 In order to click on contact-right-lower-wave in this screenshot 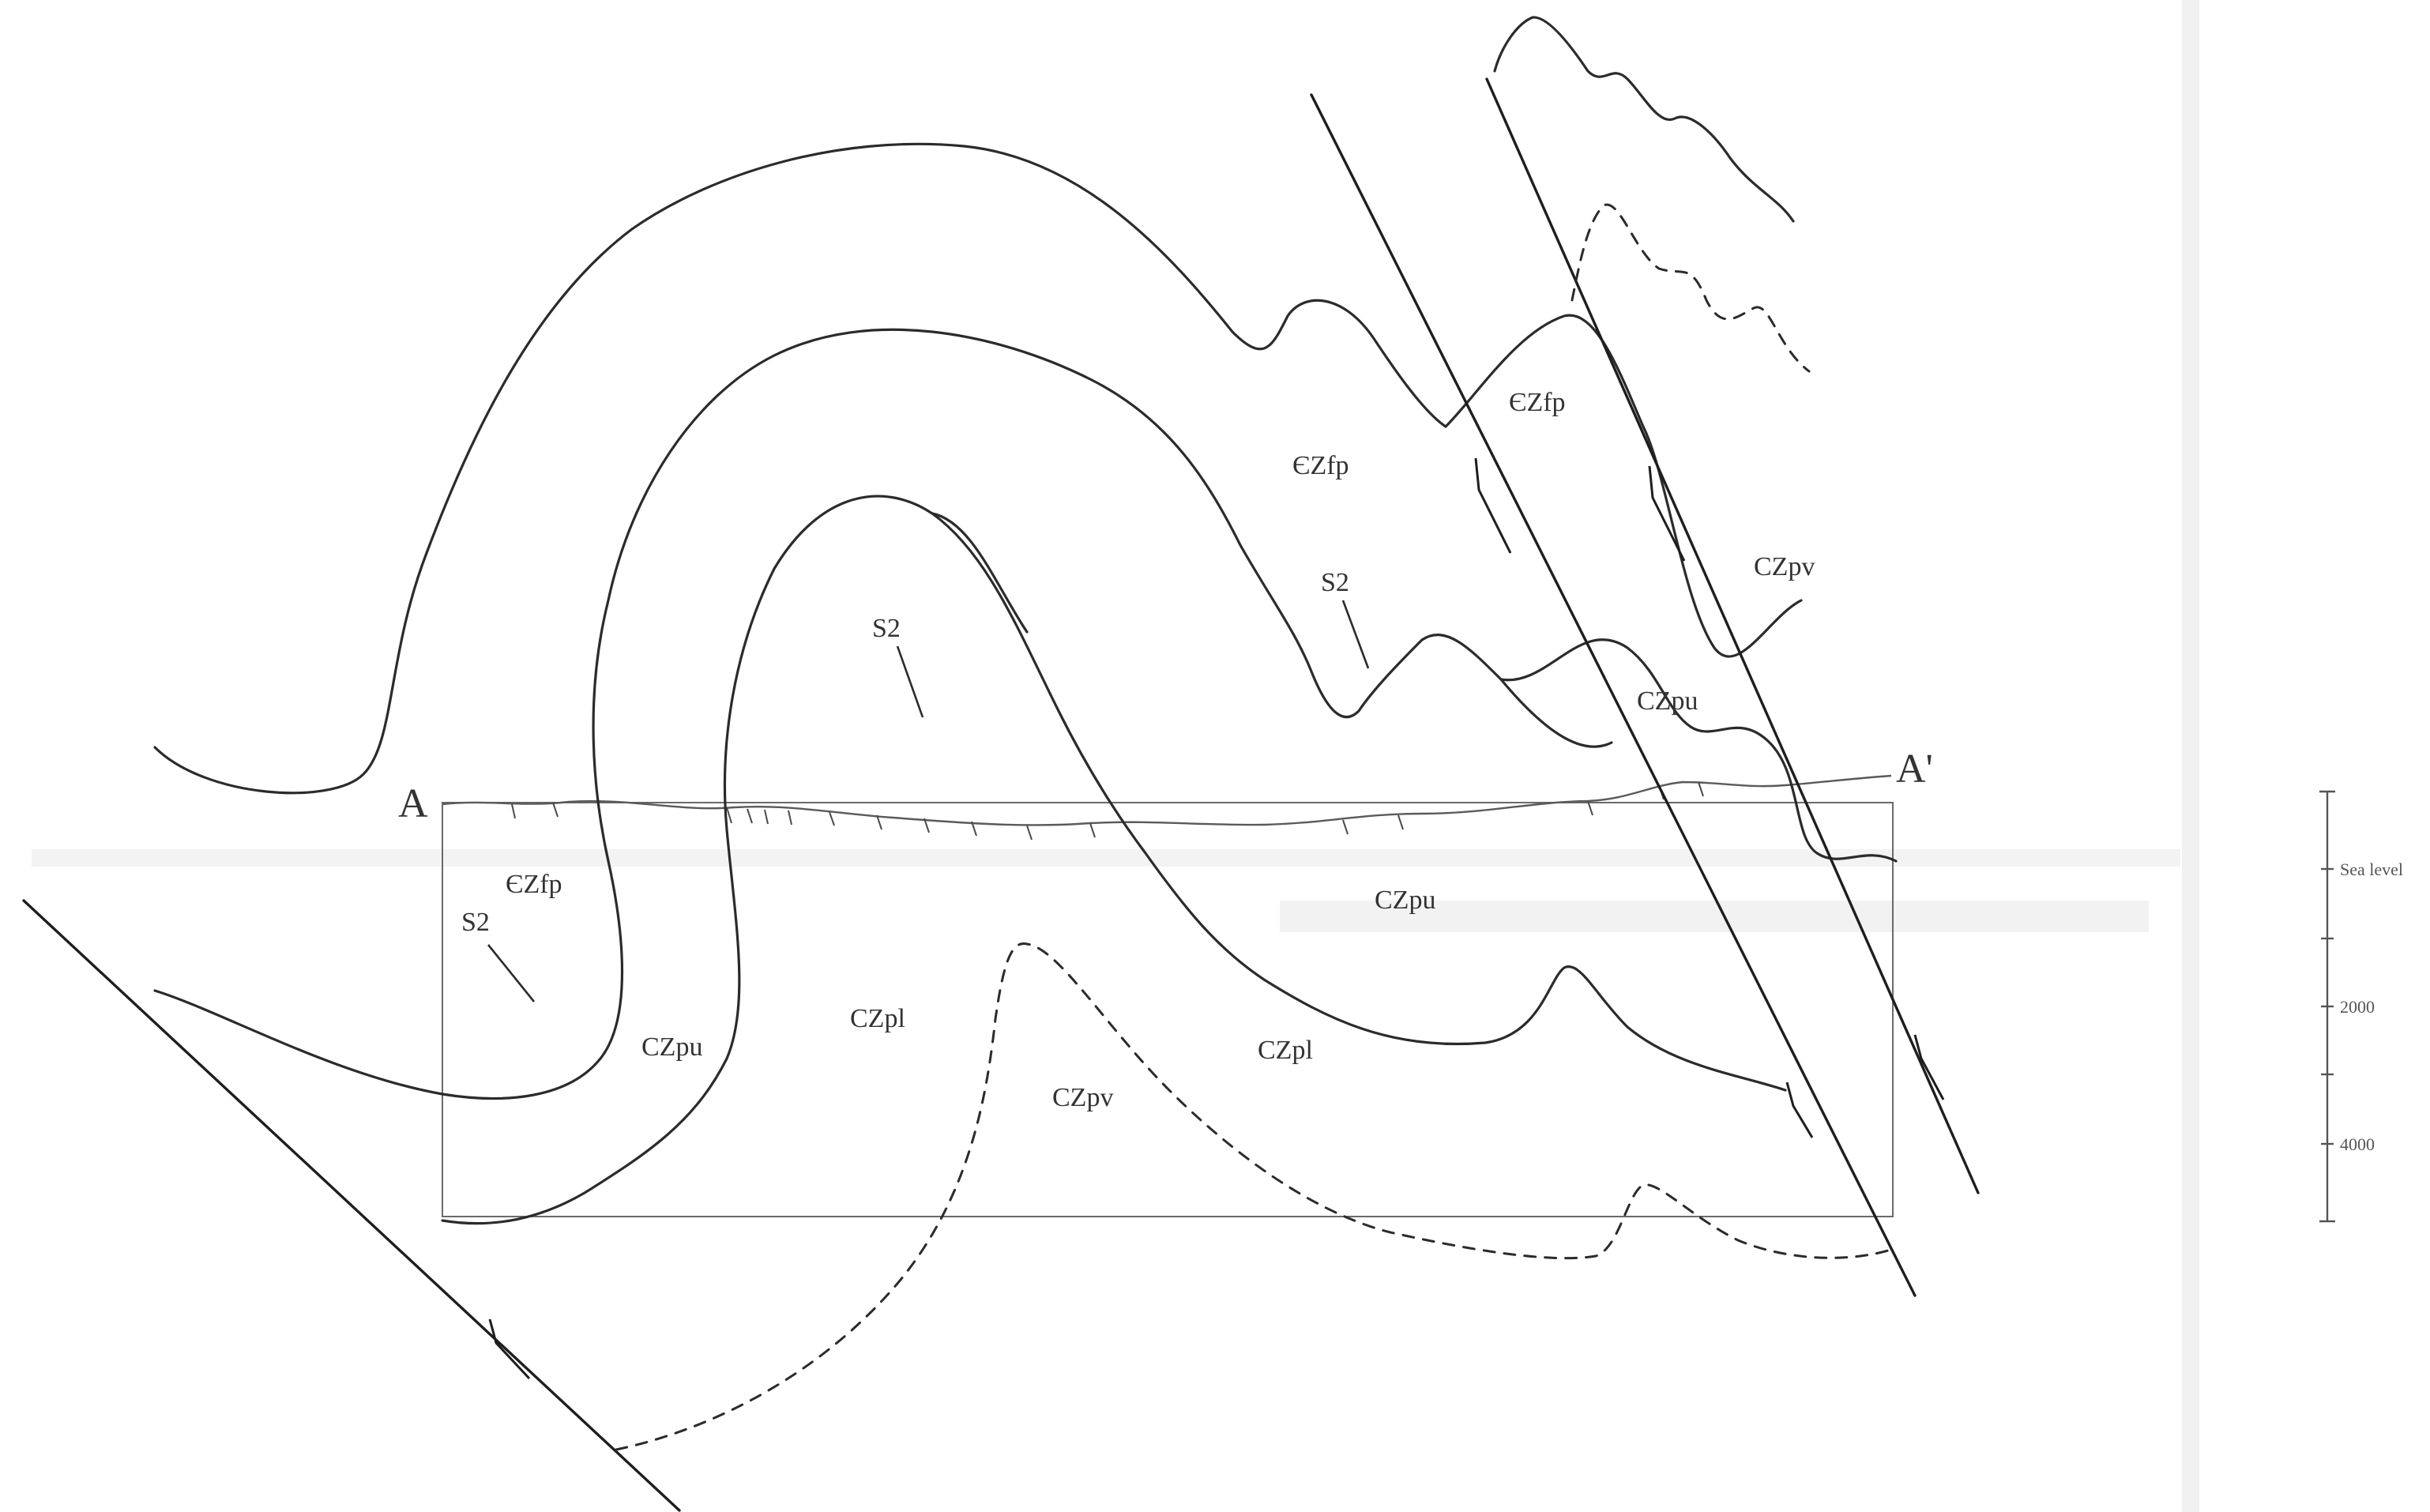, I will do `click(1698, 750)`.